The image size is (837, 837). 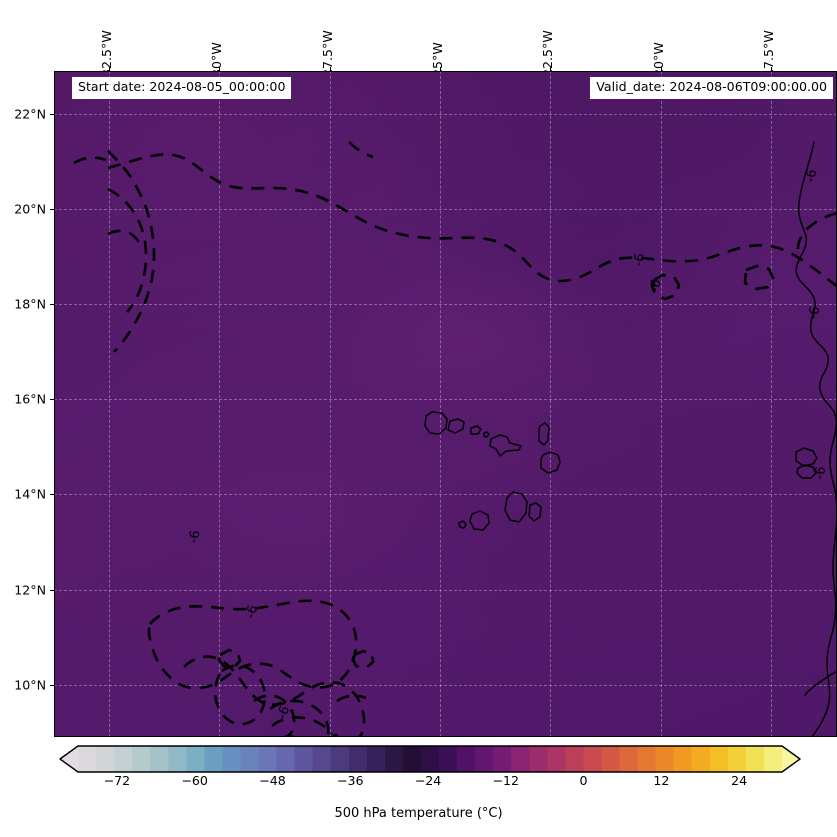 I want to click on y-tick-label-0: 10°N, so click(x=30, y=685).